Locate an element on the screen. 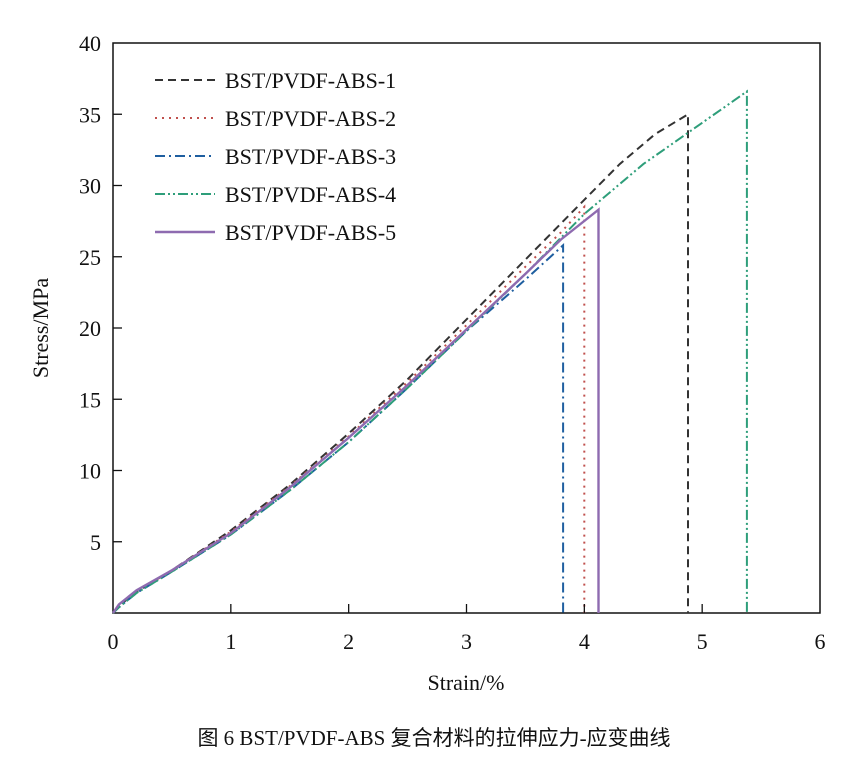 This screenshot has height=768, width=868. x-tick-label: 0 is located at coordinates (113, 641).